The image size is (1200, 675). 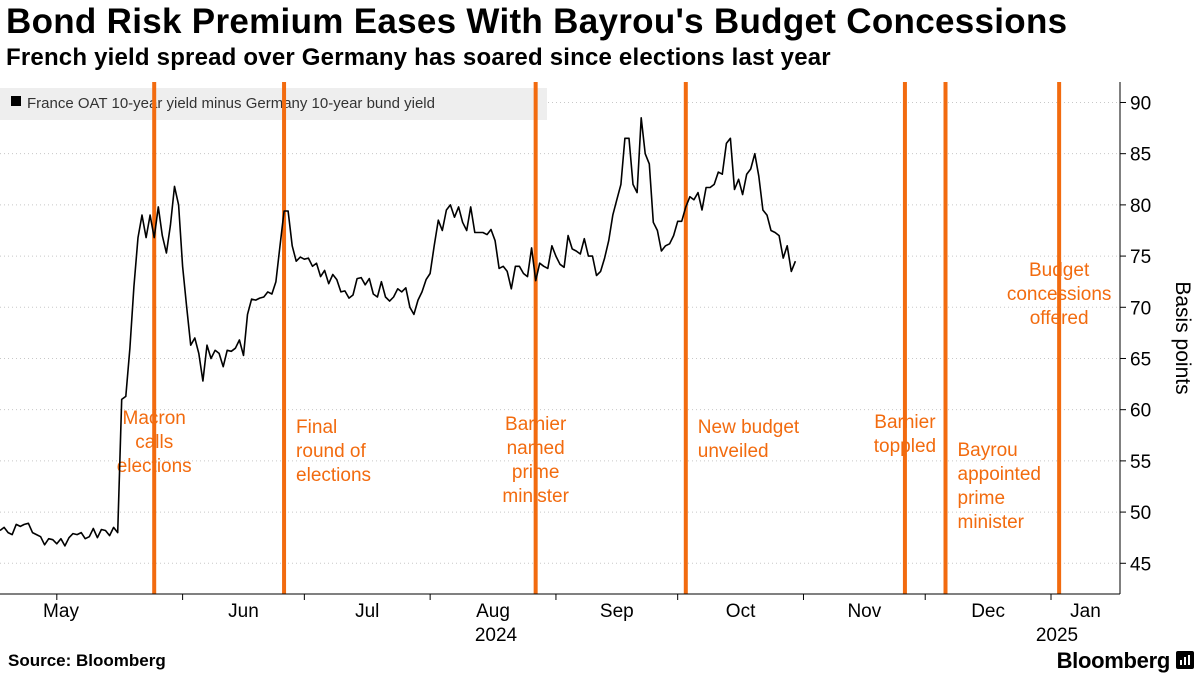 What do you see at coordinates (999, 474) in the screenshot?
I see `event-label-line: appointed` at bounding box center [999, 474].